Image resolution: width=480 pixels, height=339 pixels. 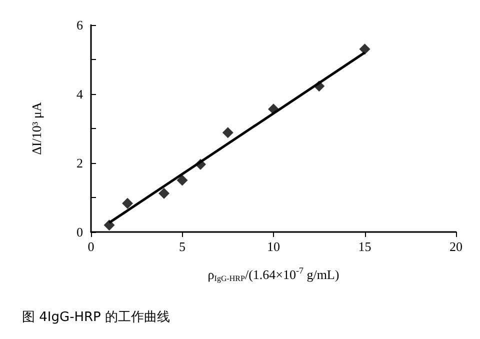 I want to click on caption: 图 4IgG-HRP 的工作曲线, so click(x=96, y=317).